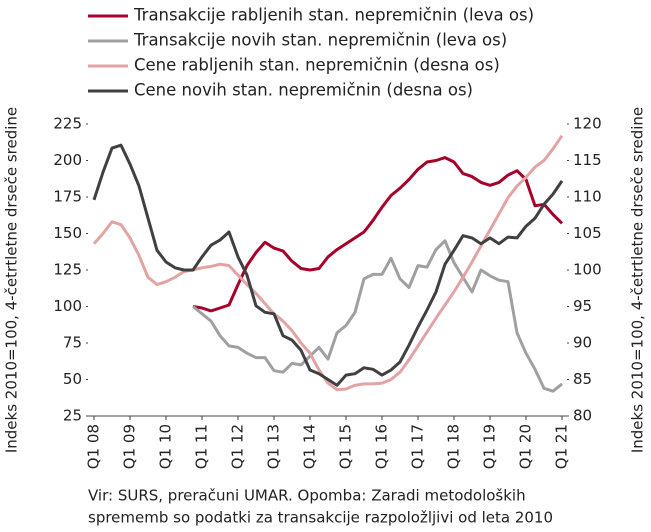 This screenshot has height=532, width=651. I want to click on x-tick-label: Q1 16, so click(382, 446).